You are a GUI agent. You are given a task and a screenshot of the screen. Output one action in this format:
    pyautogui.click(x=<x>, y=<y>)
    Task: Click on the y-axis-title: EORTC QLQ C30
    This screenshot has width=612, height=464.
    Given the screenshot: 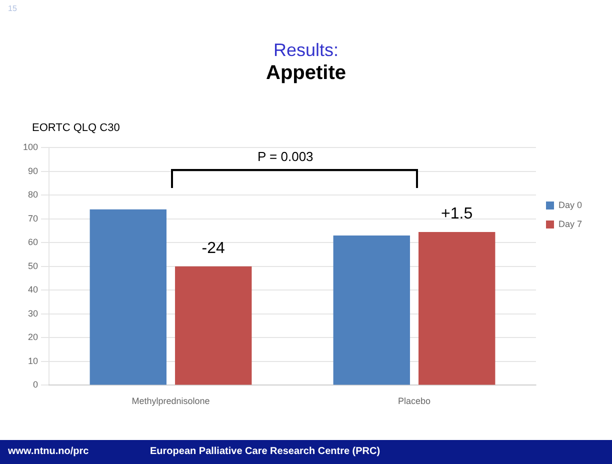 What is the action you would take?
    pyautogui.click(x=76, y=128)
    